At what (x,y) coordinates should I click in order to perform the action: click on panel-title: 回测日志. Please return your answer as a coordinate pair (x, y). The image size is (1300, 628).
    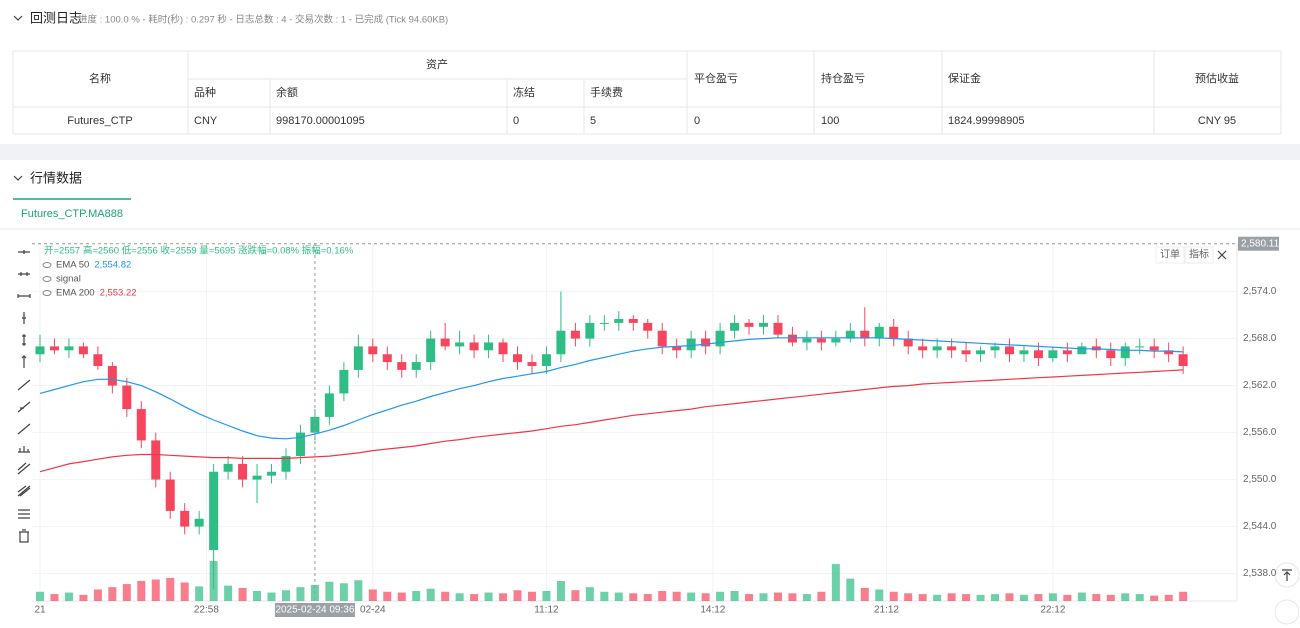
    Looking at the image, I should click on (56, 17).